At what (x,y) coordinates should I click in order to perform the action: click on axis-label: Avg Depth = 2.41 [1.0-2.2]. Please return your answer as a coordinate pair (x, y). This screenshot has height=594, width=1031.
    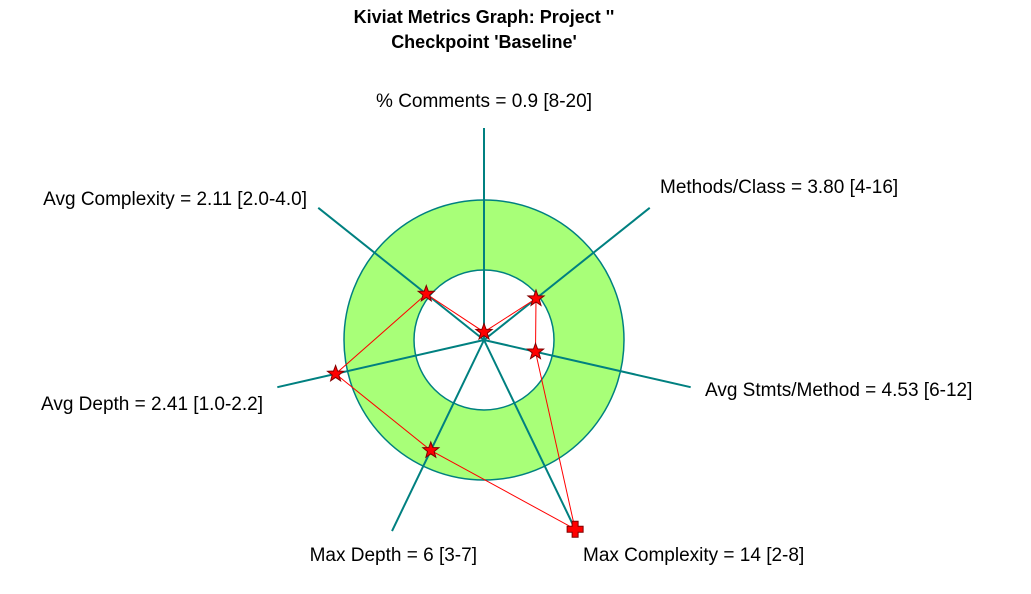
    Looking at the image, I should click on (152, 404).